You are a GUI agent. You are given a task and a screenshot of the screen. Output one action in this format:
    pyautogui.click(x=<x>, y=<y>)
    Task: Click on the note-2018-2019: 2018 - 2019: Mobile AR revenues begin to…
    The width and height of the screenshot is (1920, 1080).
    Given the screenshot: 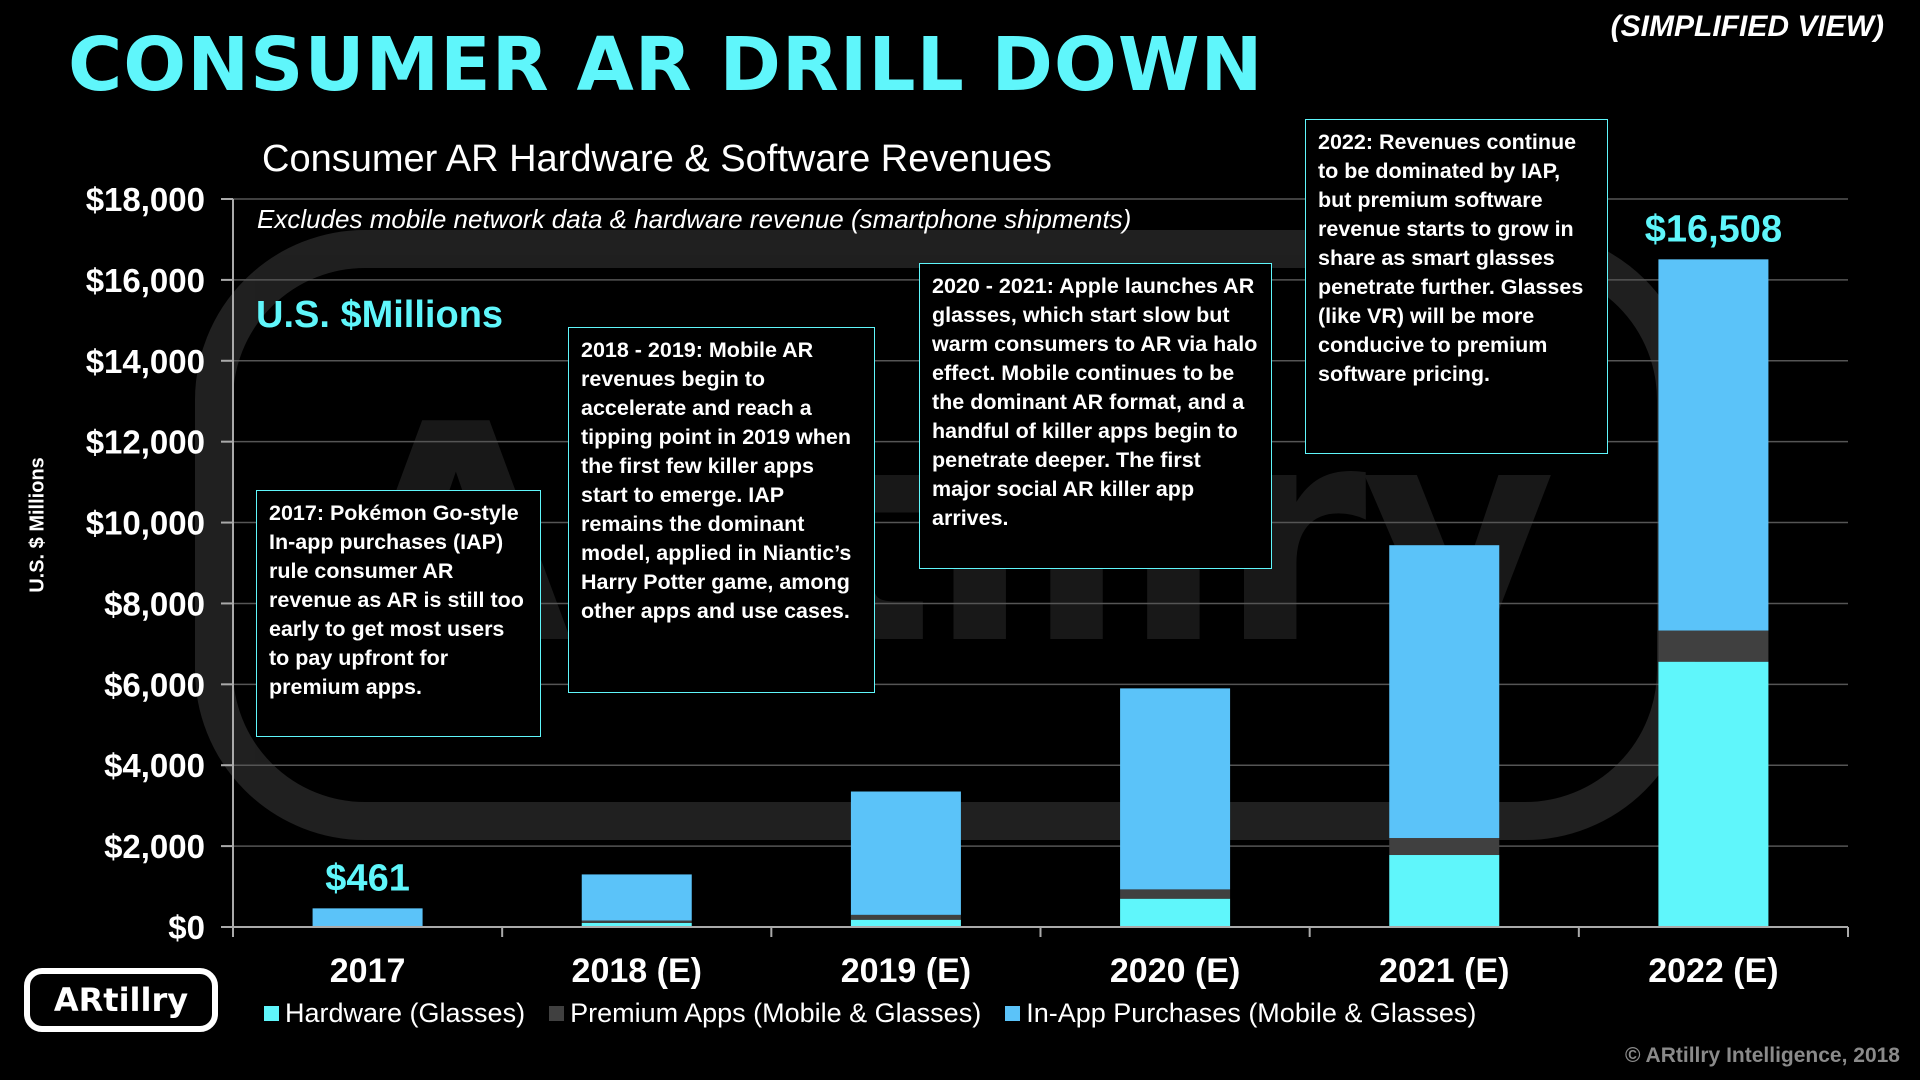 What is the action you would take?
    pyautogui.click(x=721, y=510)
    